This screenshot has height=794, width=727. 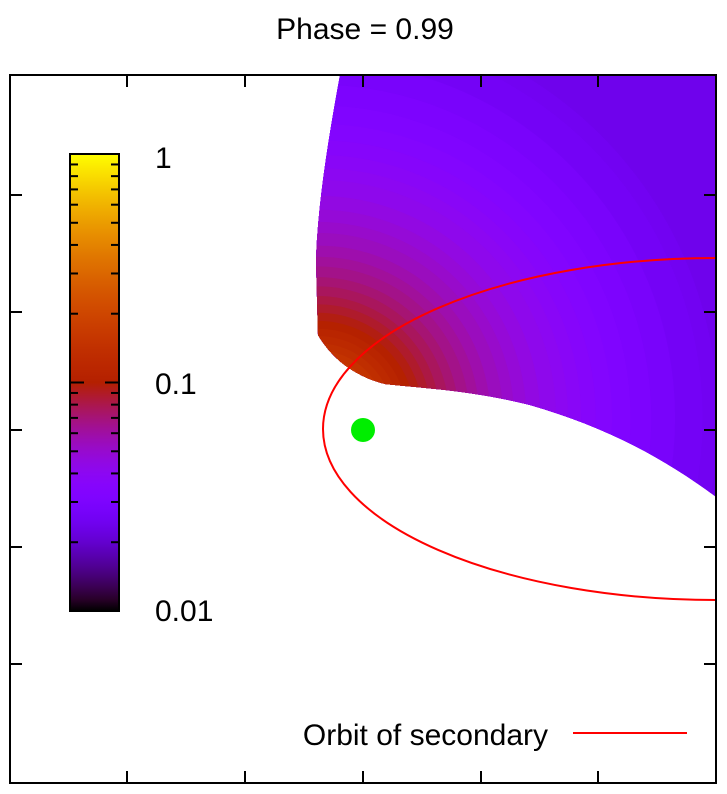 What do you see at coordinates (184, 611) in the screenshot?
I see `colorbar-label-0.01: 0.01` at bounding box center [184, 611].